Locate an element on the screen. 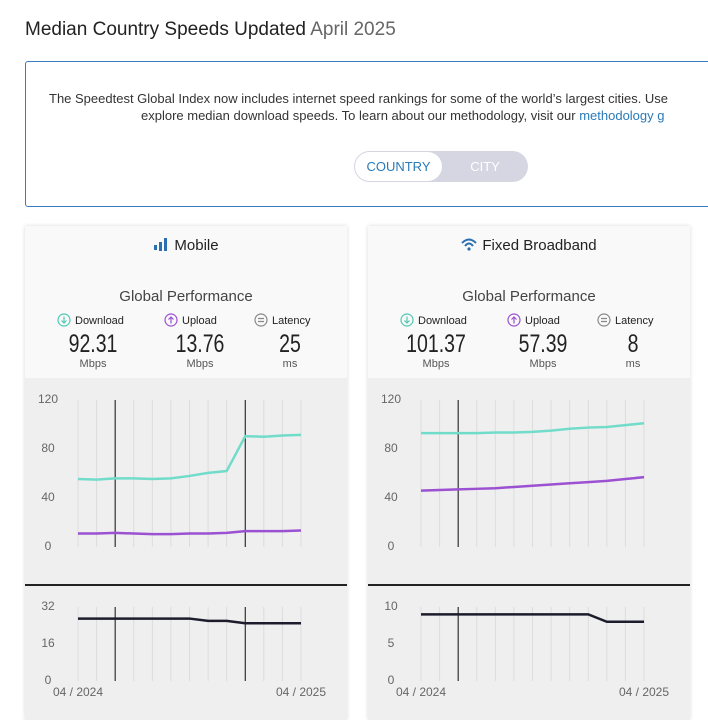  methodology-link: methodology g is located at coordinates (622, 115).